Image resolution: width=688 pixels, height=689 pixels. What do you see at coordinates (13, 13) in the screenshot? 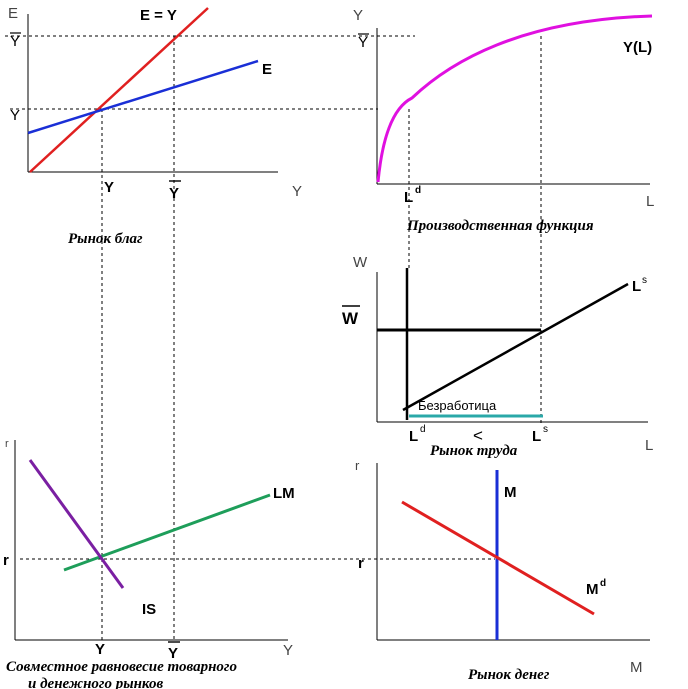
I see `goods-y-axis-label: E` at bounding box center [13, 13].